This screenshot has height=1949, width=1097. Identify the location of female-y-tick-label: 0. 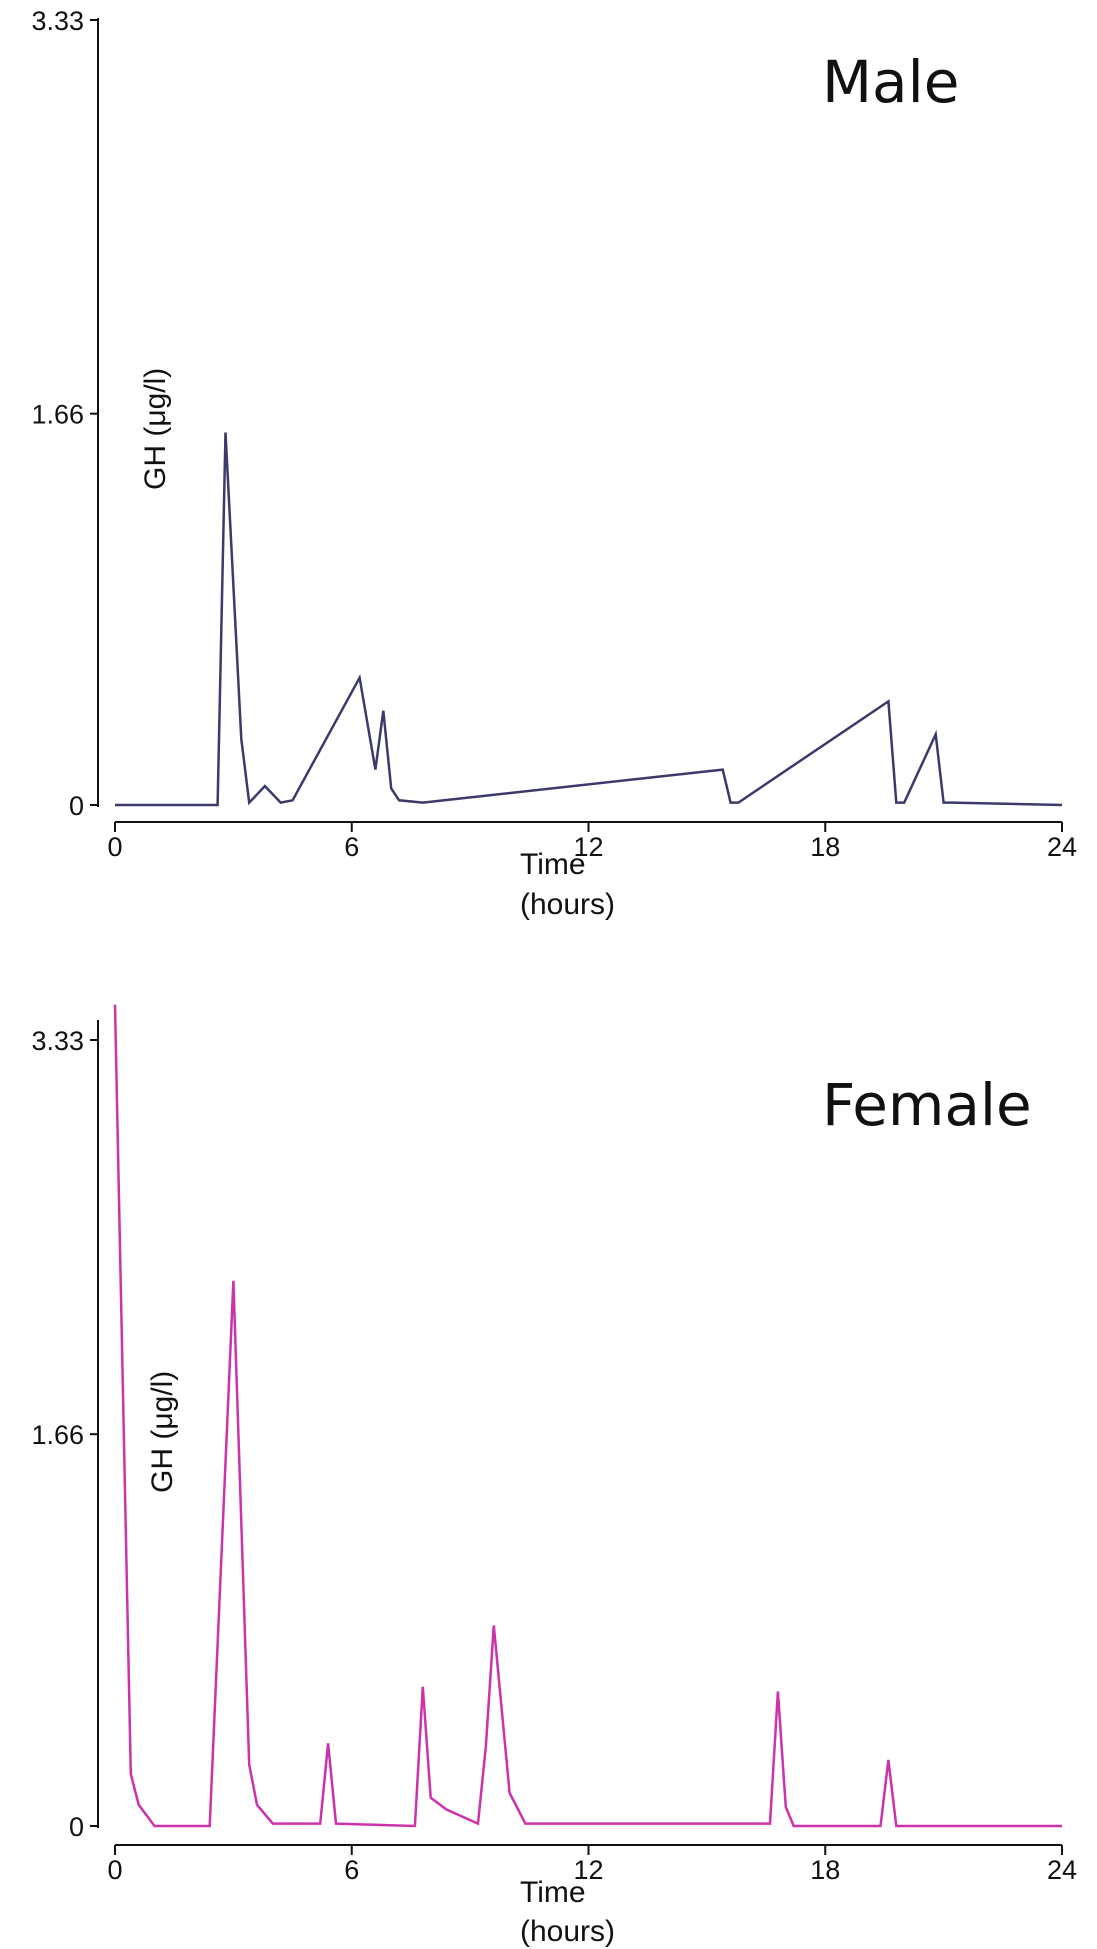
(76, 1827).